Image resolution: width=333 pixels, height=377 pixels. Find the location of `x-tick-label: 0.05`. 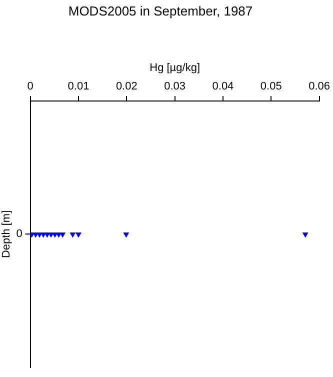

x-tick-label: 0.05 is located at coordinates (271, 86).